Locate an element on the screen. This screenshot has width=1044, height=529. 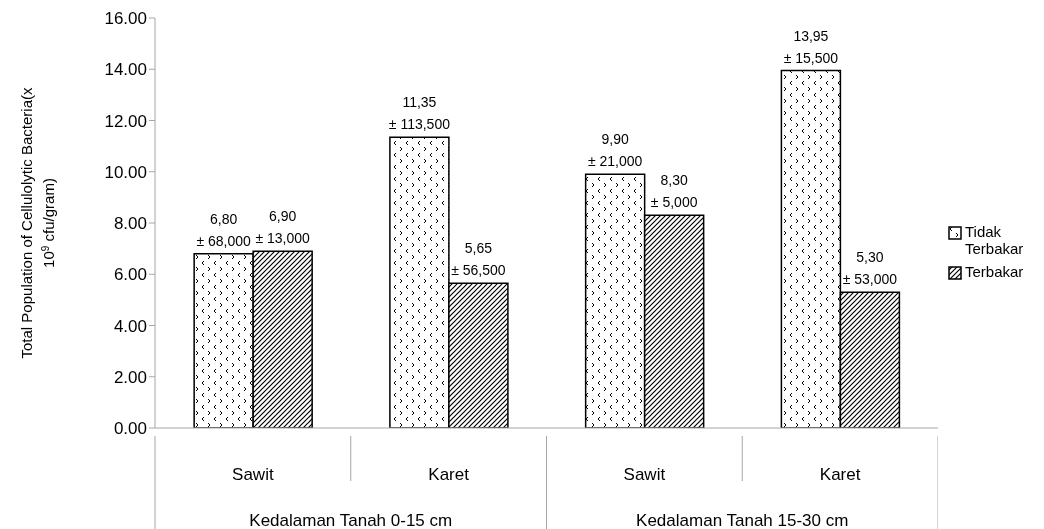
data-label: 11,35 ± 113,500 is located at coordinates (419, 113).